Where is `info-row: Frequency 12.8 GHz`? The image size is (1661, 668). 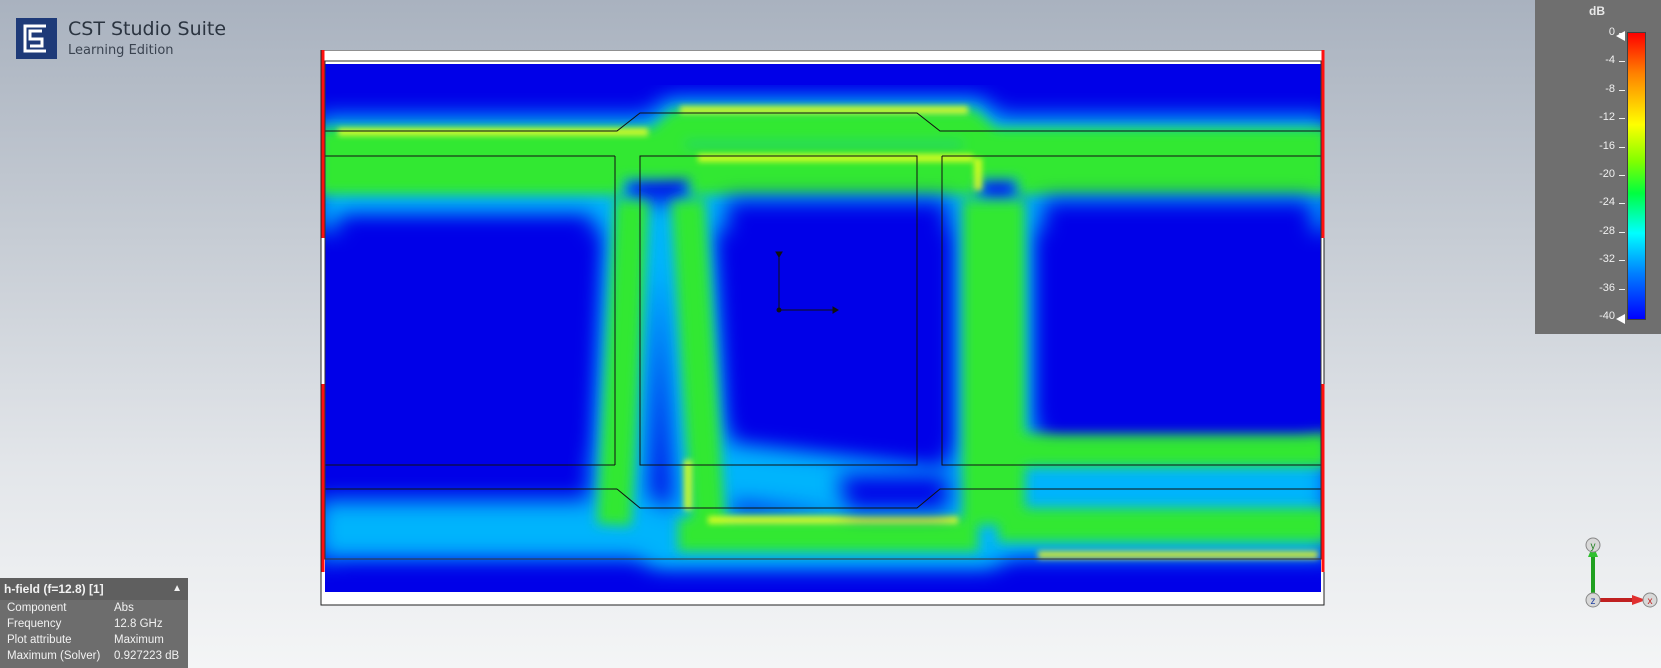 info-row: Frequency 12.8 GHz is located at coordinates (94, 624).